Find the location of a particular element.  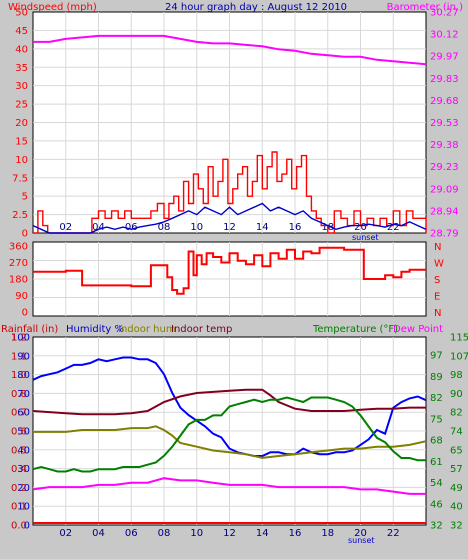

windspeed-tick: 30 is located at coordinates (21, 86).